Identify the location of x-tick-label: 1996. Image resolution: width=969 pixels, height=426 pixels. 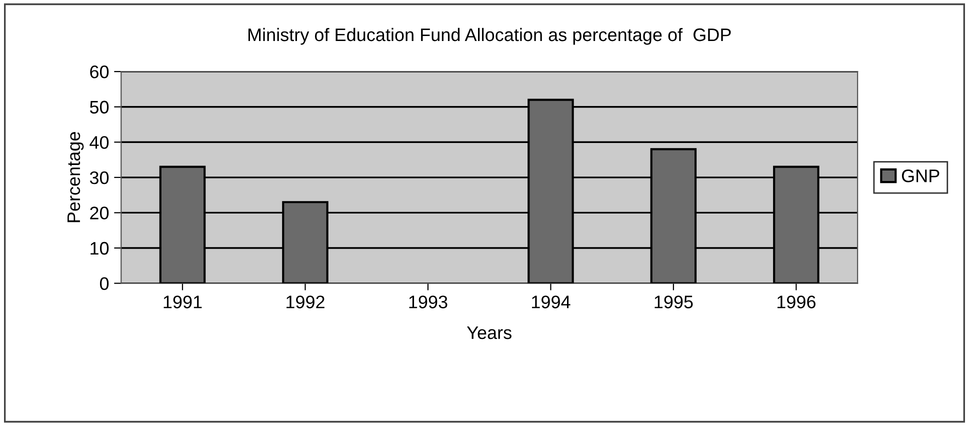
(796, 302).